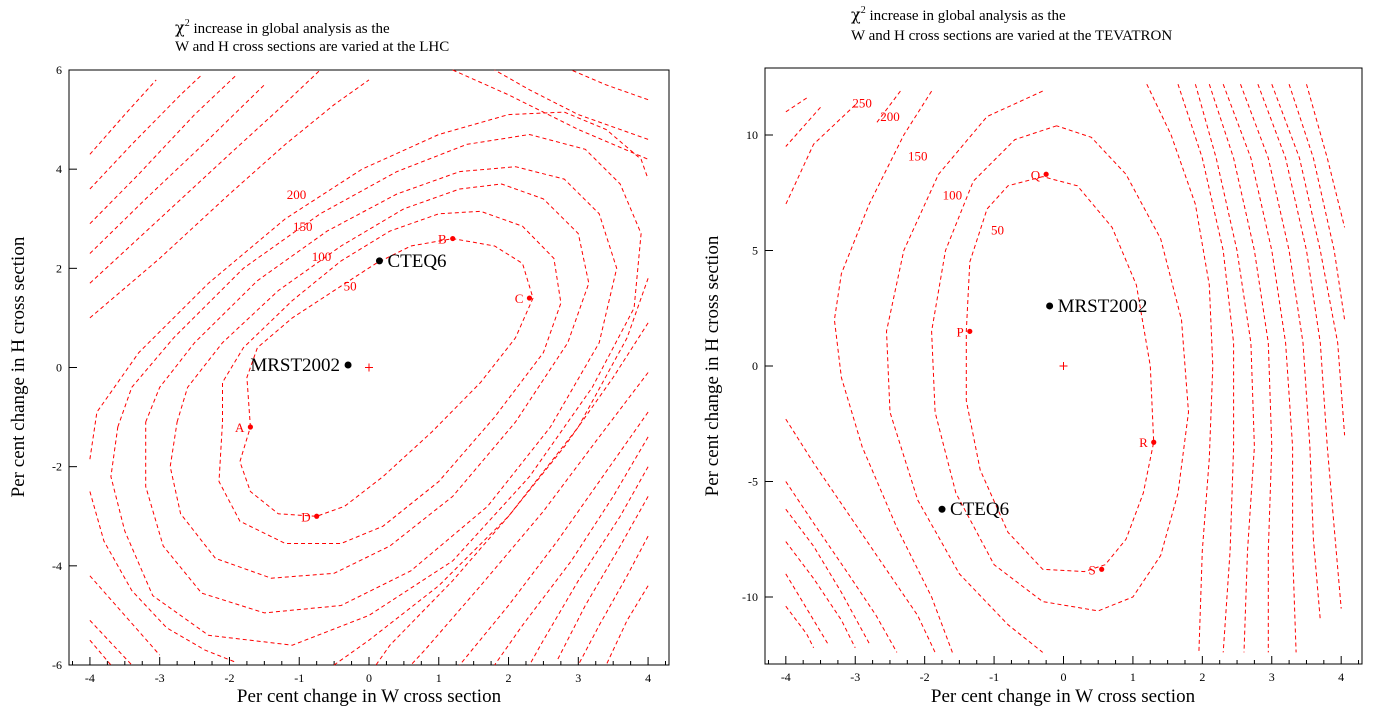 Image resolution: width=1378 pixels, height=711 pixels. Describe the element at coordinates (57, 467) in the screenshot. I see `y-tick-label: -2` at that location.